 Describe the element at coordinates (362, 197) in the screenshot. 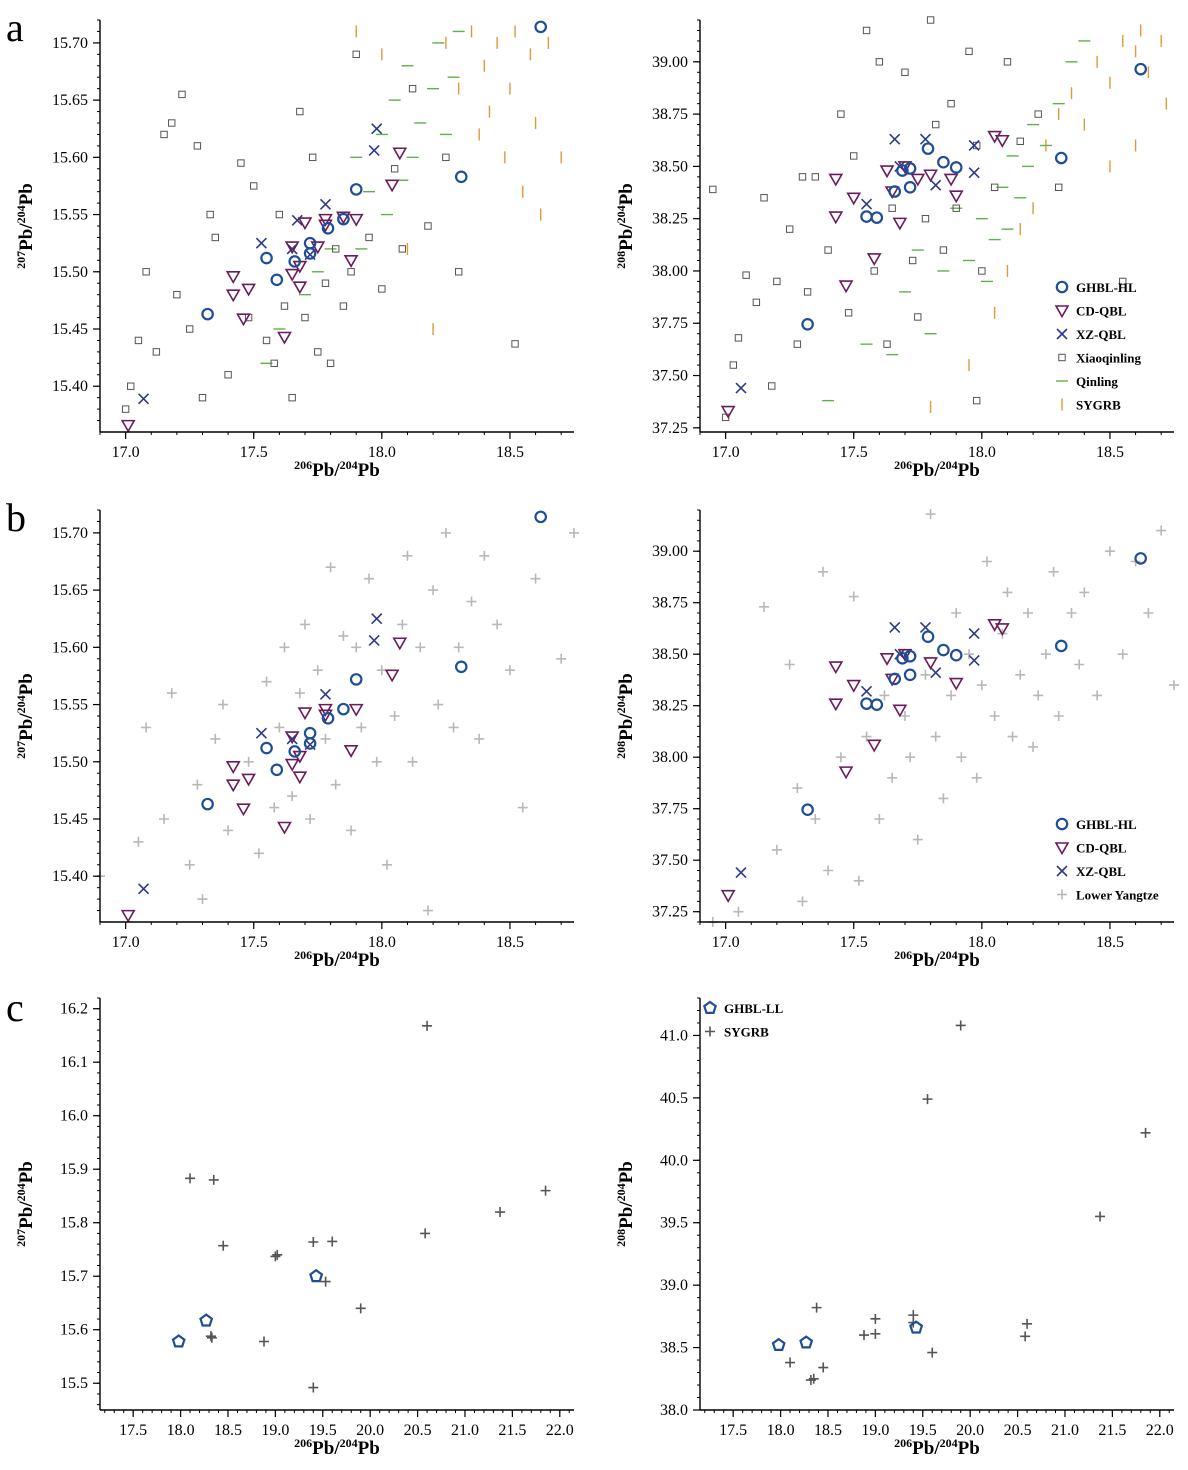

I see `series-qinling` at that location.